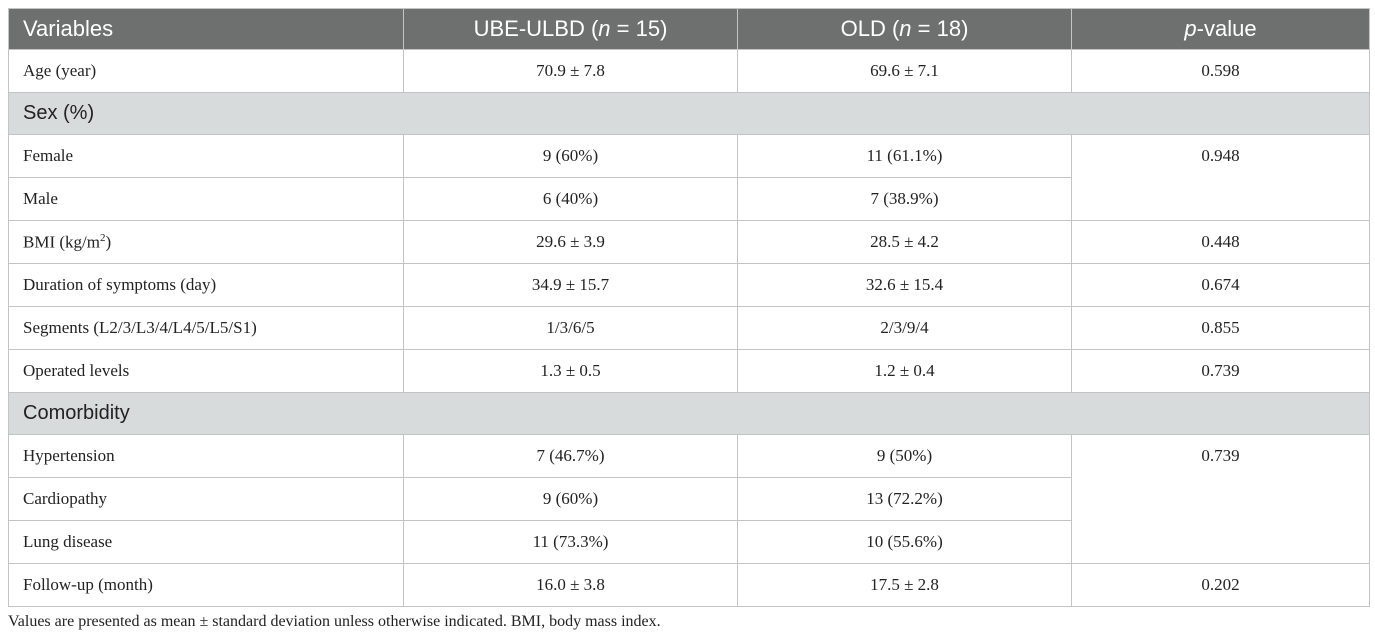 This screenshot has width=1375, height=642. What do you see at coordinates (206, 499) in the screenshot?
I see `row-label-cardiopathy: Cardiopathy` at bounding box center [206, 499].